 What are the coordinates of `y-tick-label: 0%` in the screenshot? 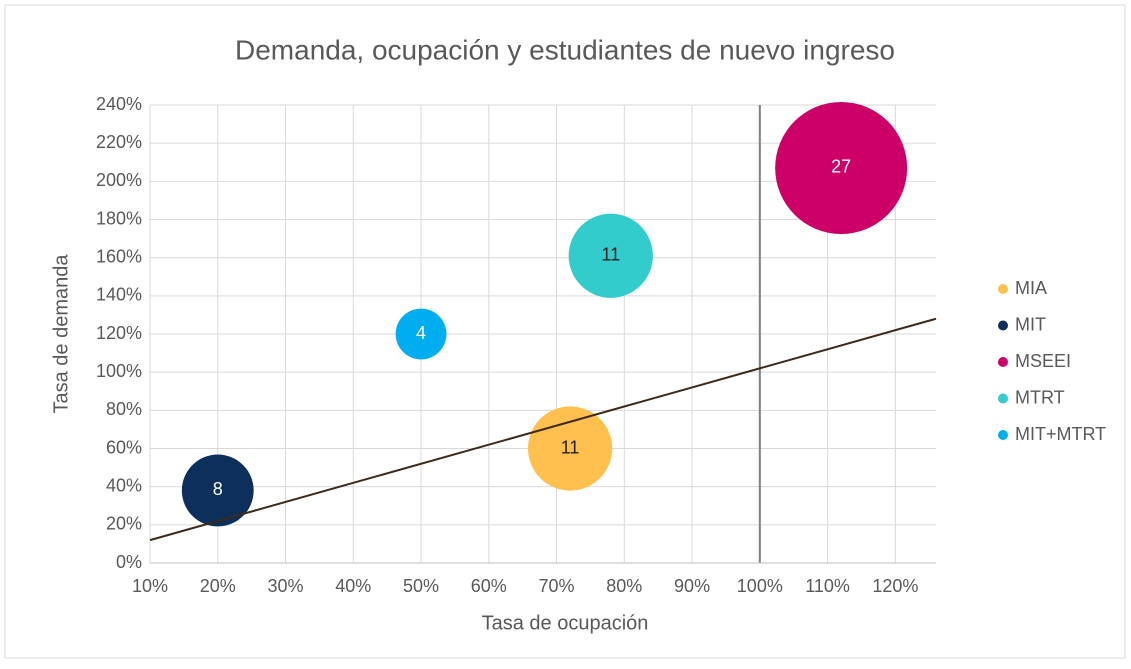 It's located at (129, 562).